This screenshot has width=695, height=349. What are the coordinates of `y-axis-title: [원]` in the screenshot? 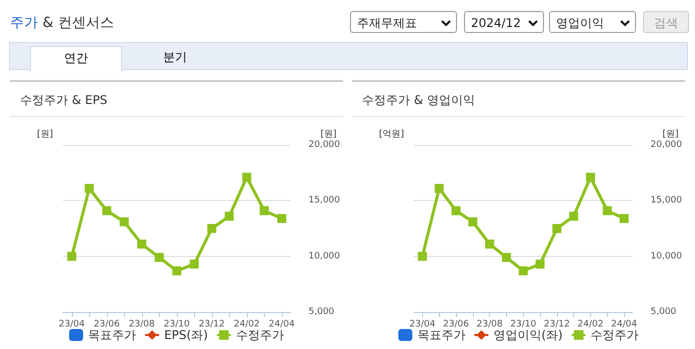 It's located at (44, 135).